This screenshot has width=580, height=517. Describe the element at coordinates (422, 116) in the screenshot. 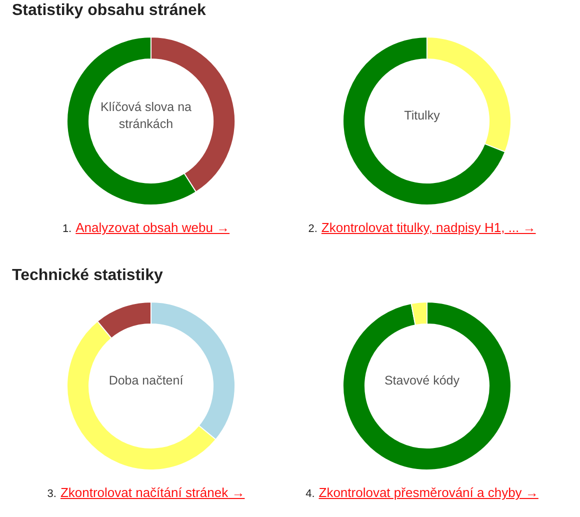

I see `text: Titulky` at that location.